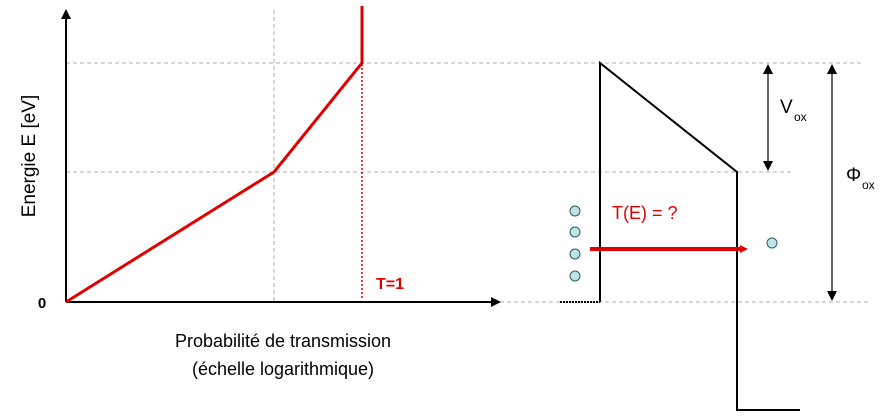 This screenshot has width=892, height=416. Describe the element at coordinates (868, 185) in the screenshot. I see `phi-subscript: ox` at that location.